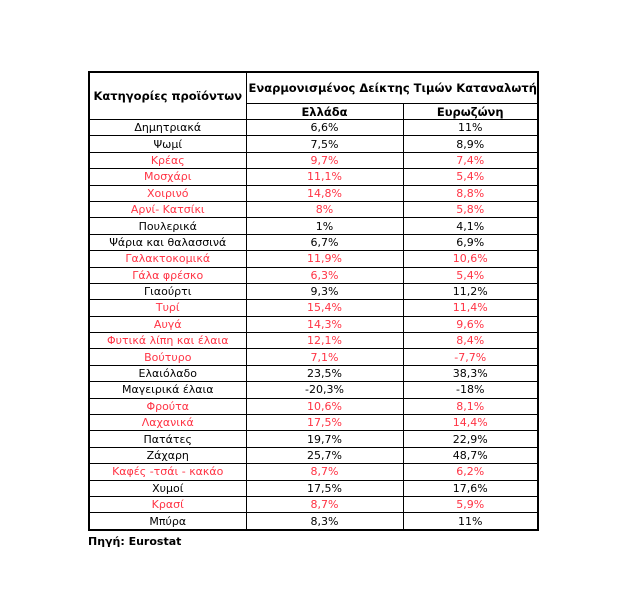 Image resolution: width=624 pixels, height=589 pixels. What do you see at coordinates (324, 439) in the screenshot?
I see `greece-value-cell: 19,7%` at bounding box center [324, 439].